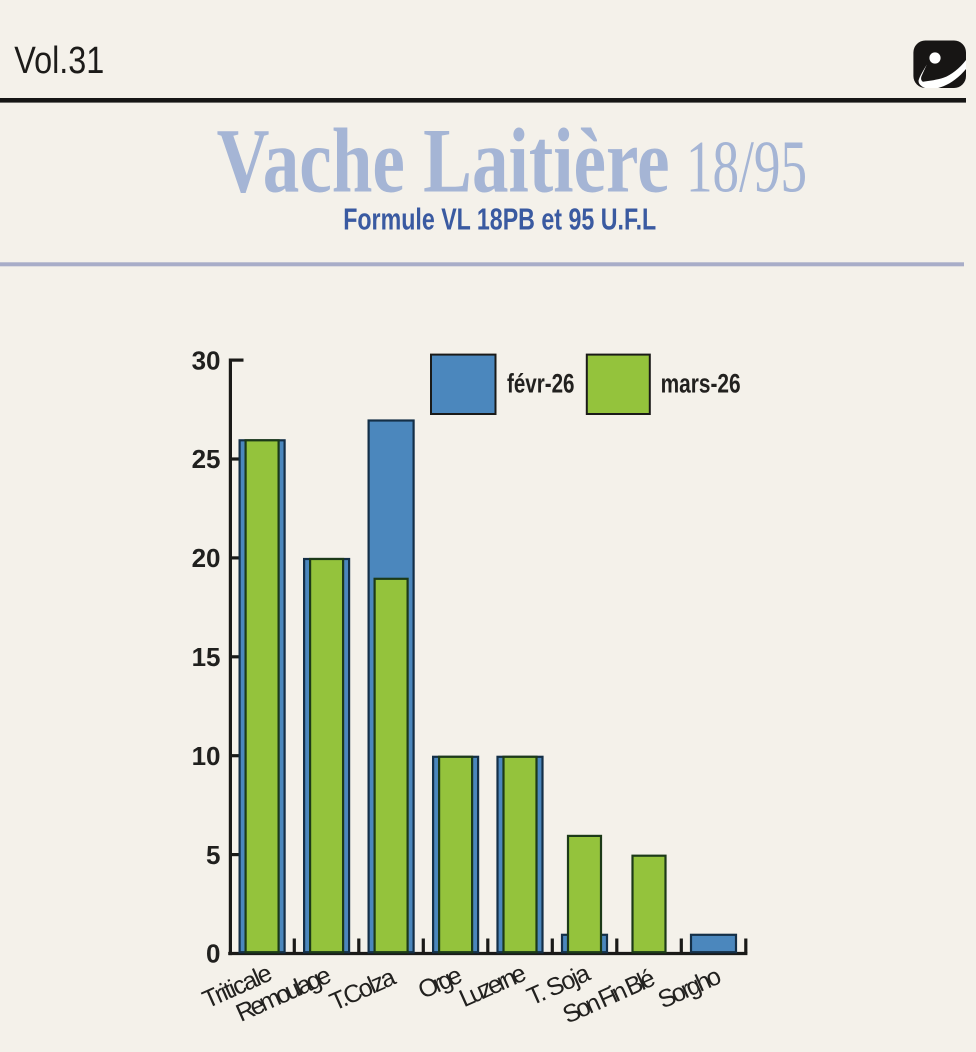 The image size is (976, 1052). I want to click on svg-text: févr-26, so click(541, 383).